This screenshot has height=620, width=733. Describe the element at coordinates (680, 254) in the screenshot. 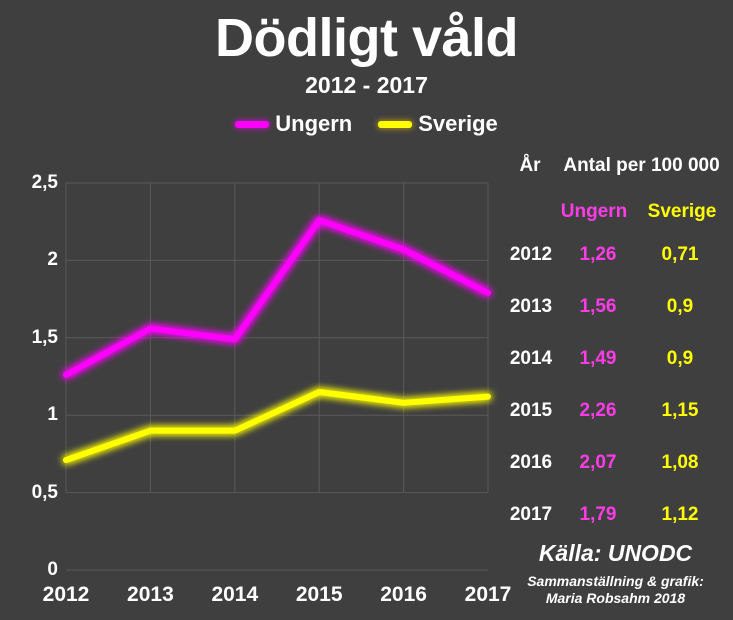

I see `table-cell-sverige: 0,71` at that location.